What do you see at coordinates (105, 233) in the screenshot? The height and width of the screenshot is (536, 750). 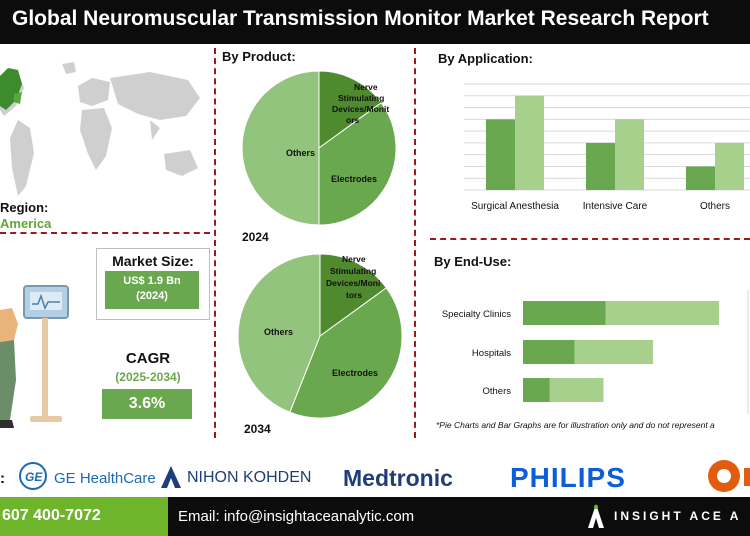 I see `divider-left-horizontal` at bounding box center [105, 233].